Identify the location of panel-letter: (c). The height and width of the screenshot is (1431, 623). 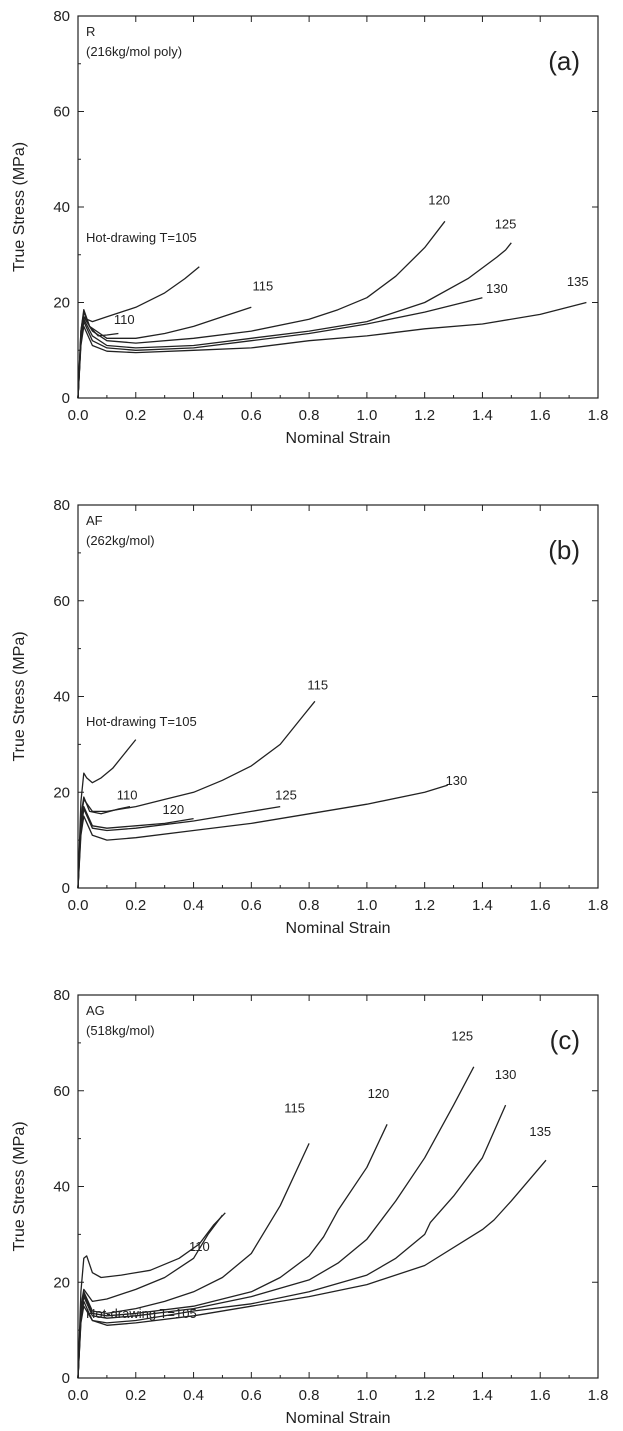
(565, 1040).